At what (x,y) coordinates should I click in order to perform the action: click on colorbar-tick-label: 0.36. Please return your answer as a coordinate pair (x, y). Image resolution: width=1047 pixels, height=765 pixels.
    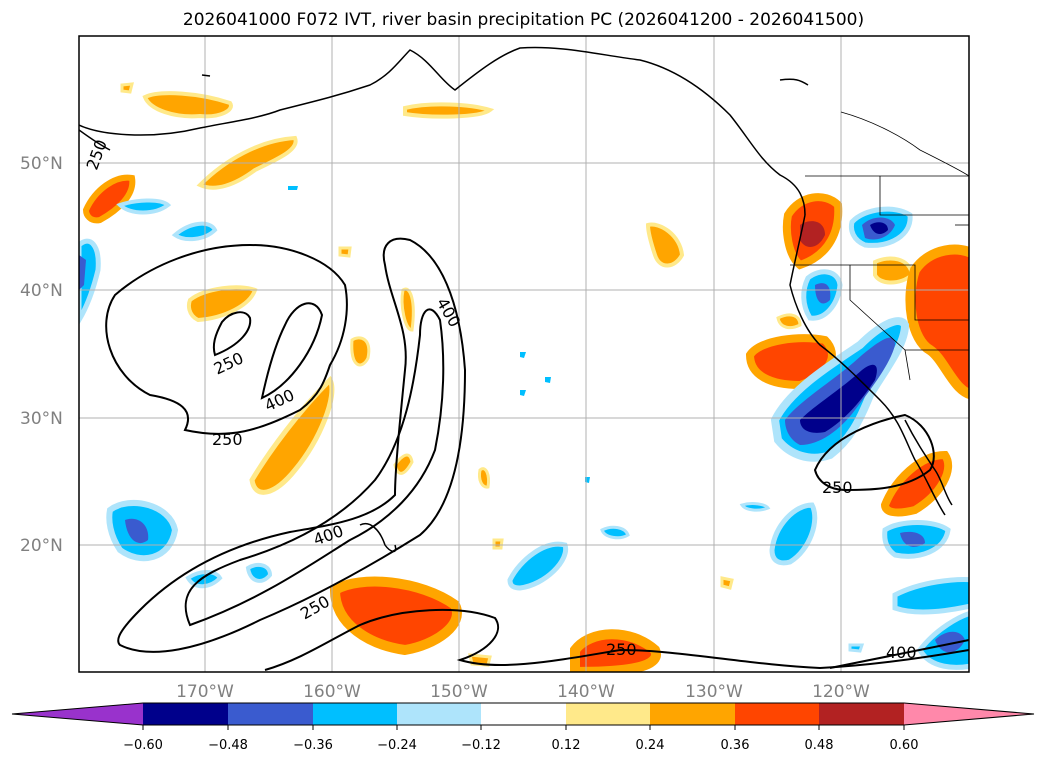
    Looking at the image, I should click on (735, 745).